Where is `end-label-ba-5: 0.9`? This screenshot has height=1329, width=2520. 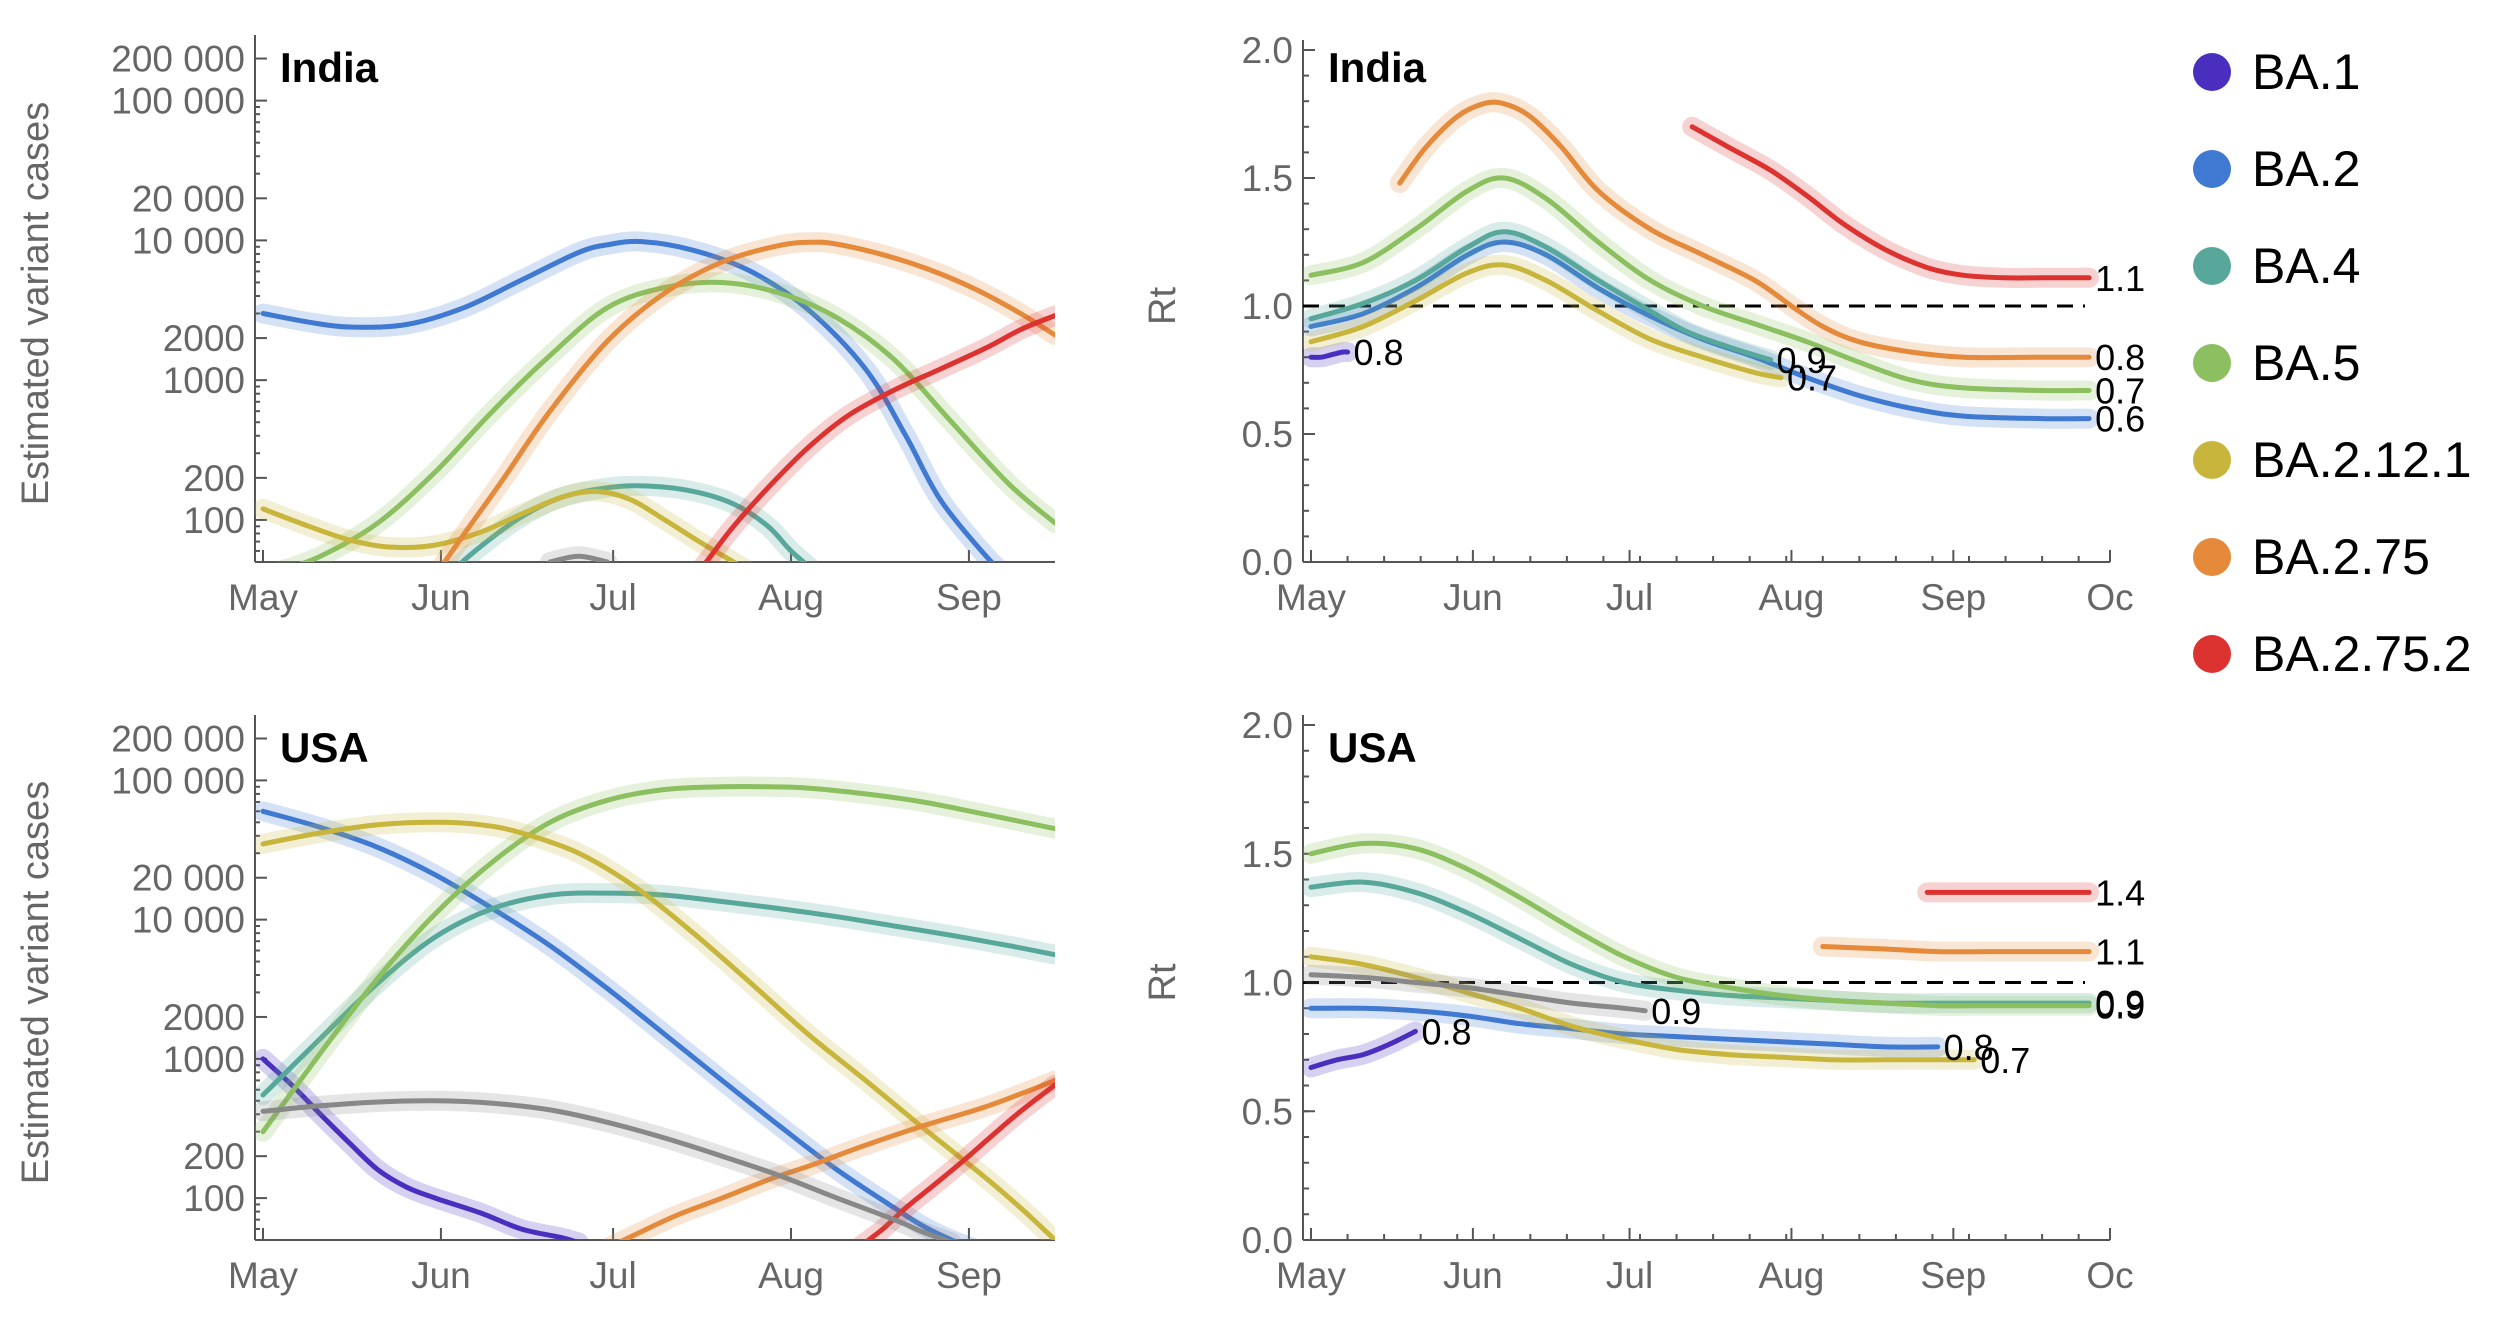 end-label-ba-5: 0.9 is located at coordinates (2120, 1006).